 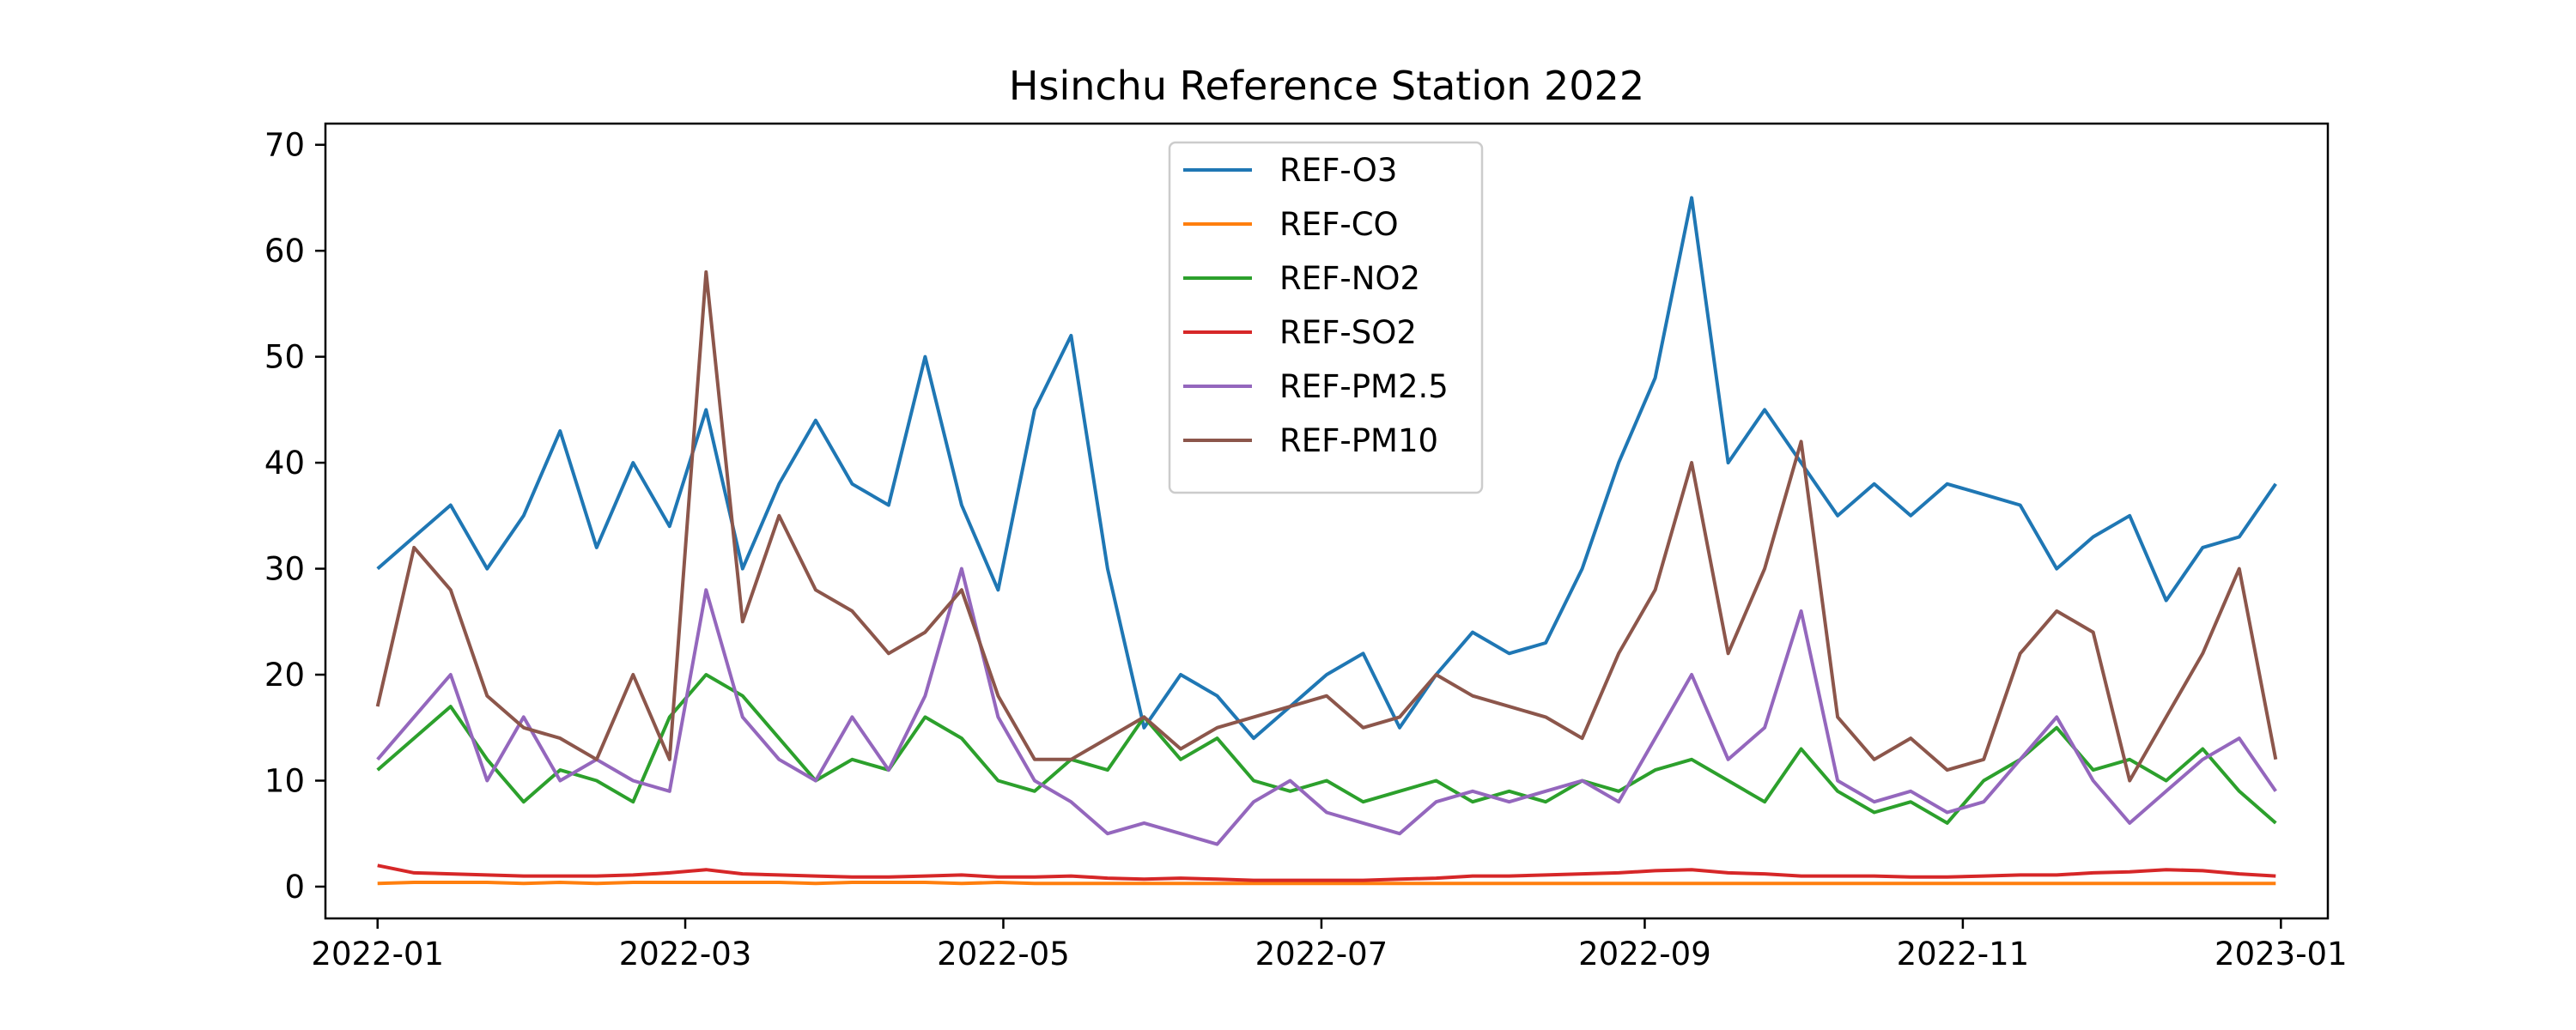 What do you see at coordinates (1349, 278) in the screenshot?
I see `legend-label: REF-NO2` at bounding box center [1349, 278].